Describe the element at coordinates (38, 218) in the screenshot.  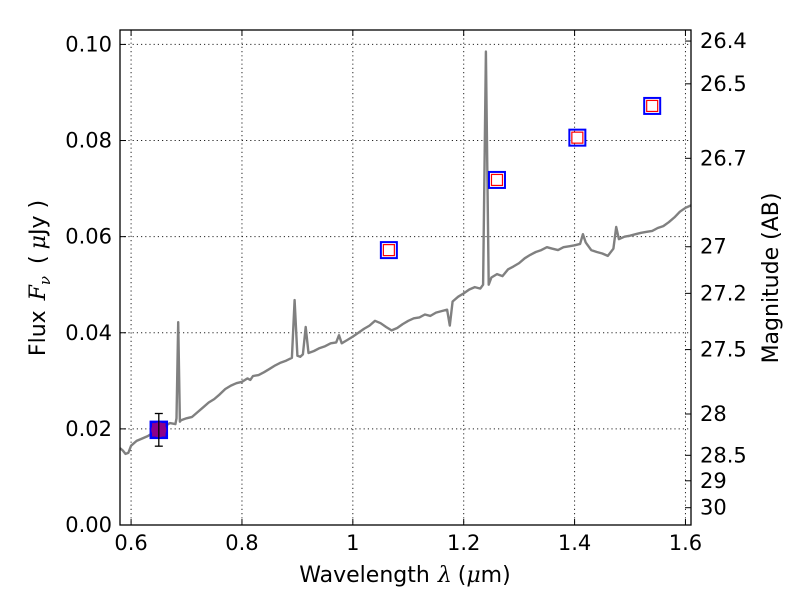
I see `y-axis-title-unit-rest: Jy )` at that location.